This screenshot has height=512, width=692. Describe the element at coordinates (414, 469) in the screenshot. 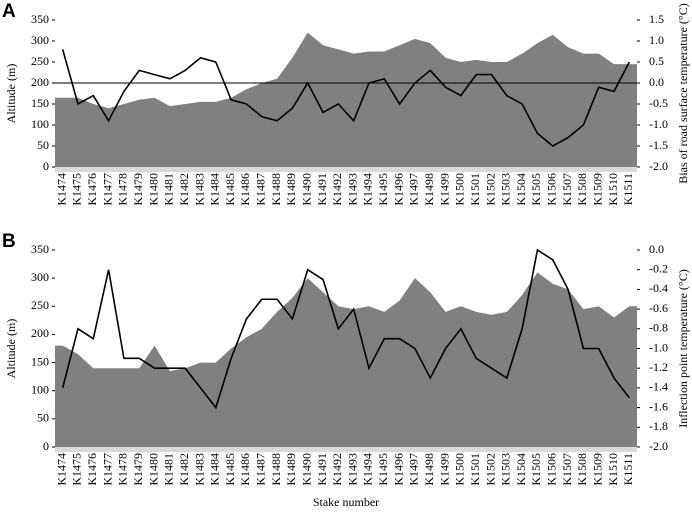

I see `x-tick-label: K1497` at that location.